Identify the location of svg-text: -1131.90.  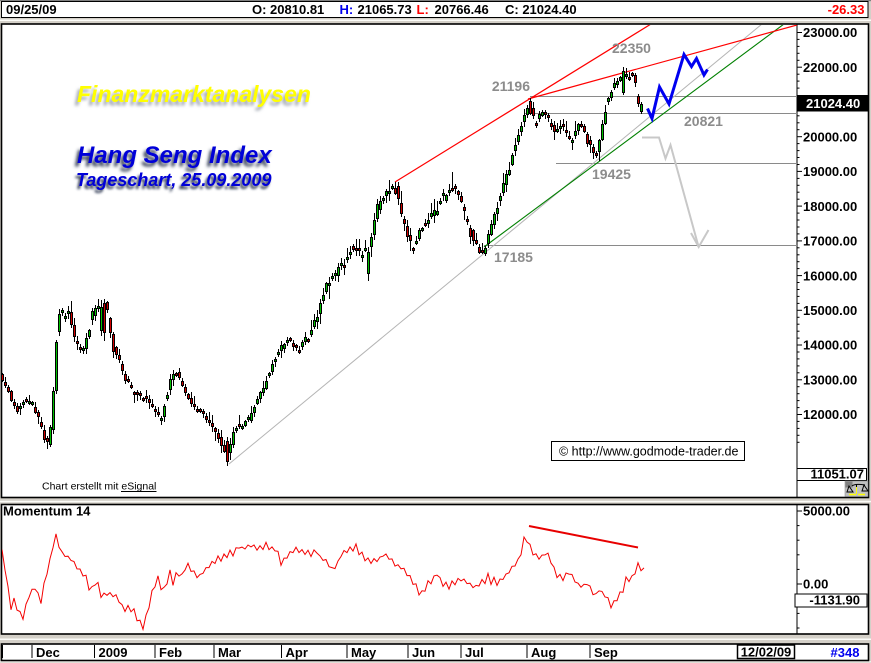
(834, 600).